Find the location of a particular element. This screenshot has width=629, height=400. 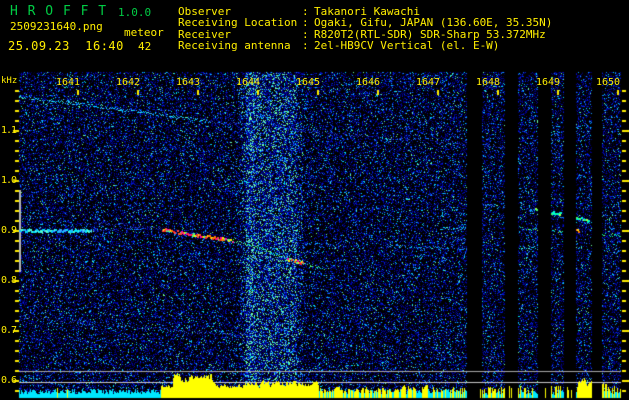

y-tick-label: 0.7 is located at coordinates (8, 330).